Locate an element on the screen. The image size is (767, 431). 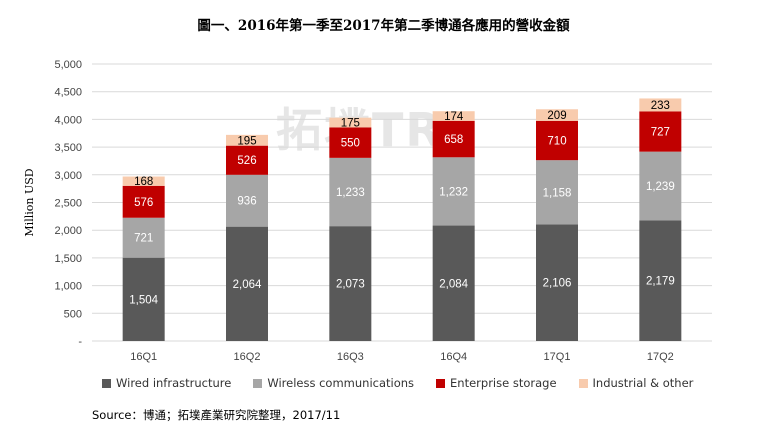
legend-item-wireless: Wireless communications is located at coordinates (333, 383).